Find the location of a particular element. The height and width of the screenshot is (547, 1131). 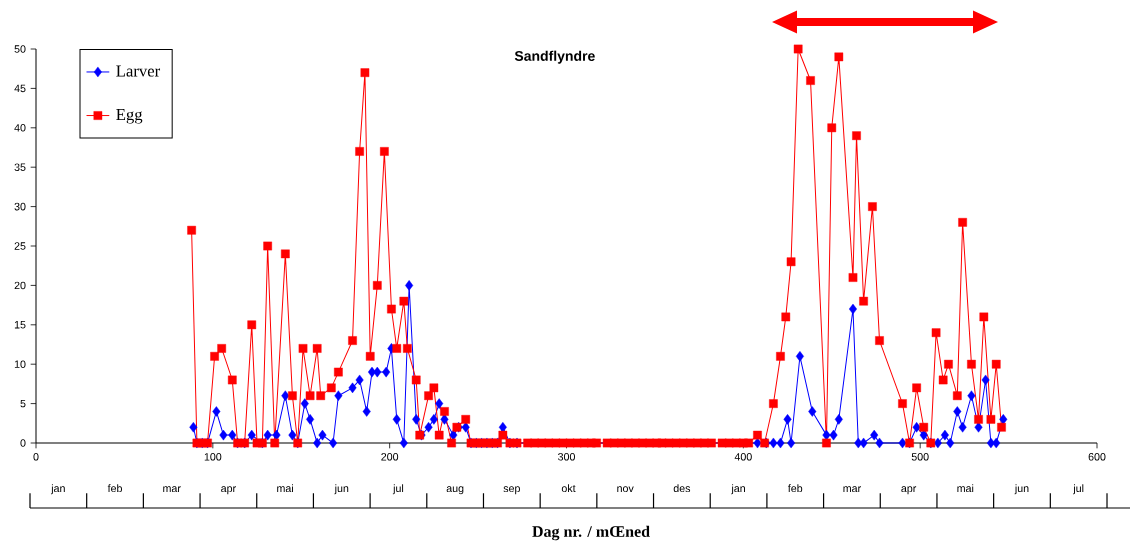

category-label: des is located at coordinates (682, 488).